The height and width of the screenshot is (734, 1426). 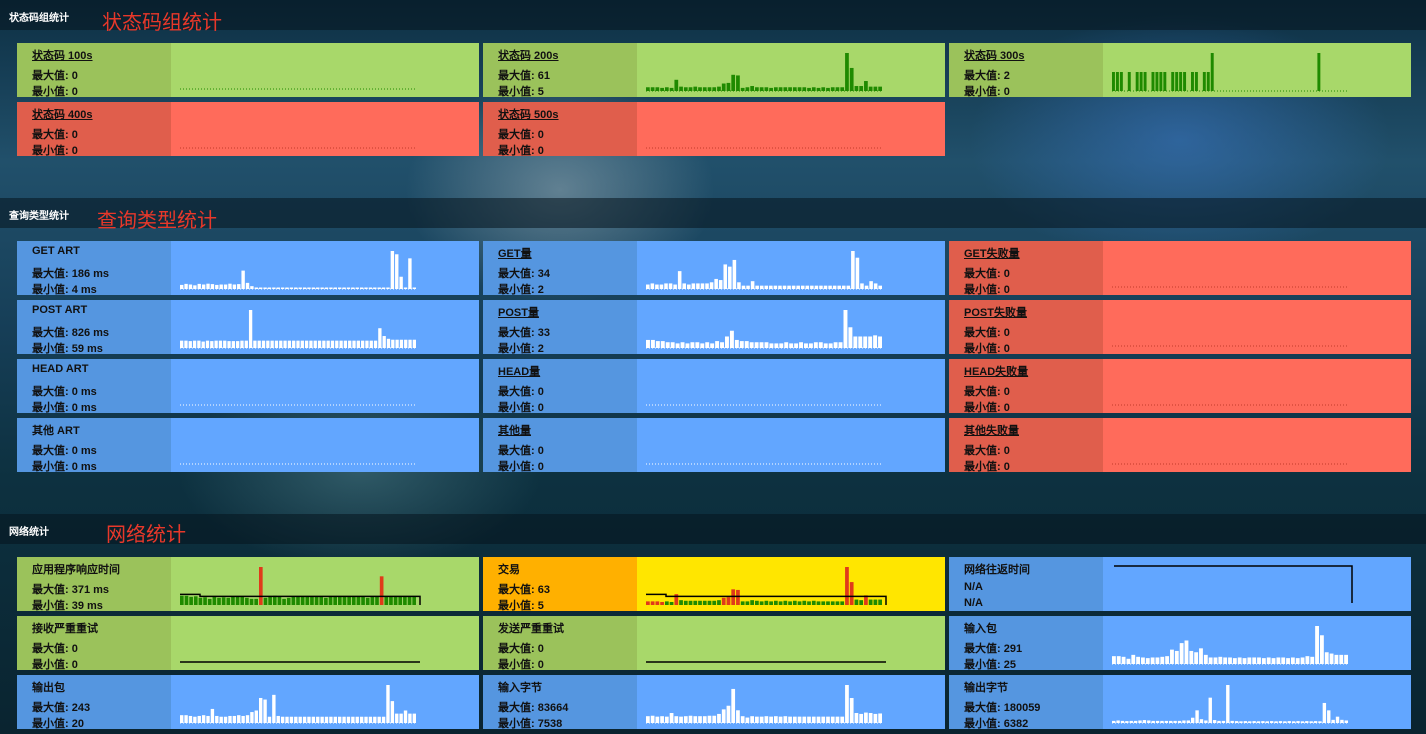 What do you see at coordinates (1180, 70) in the screenshot?
I see `tile-status-300s: 状态码 300s 最大值: 2 最小值: 0` at bounding box center [1180, 70].